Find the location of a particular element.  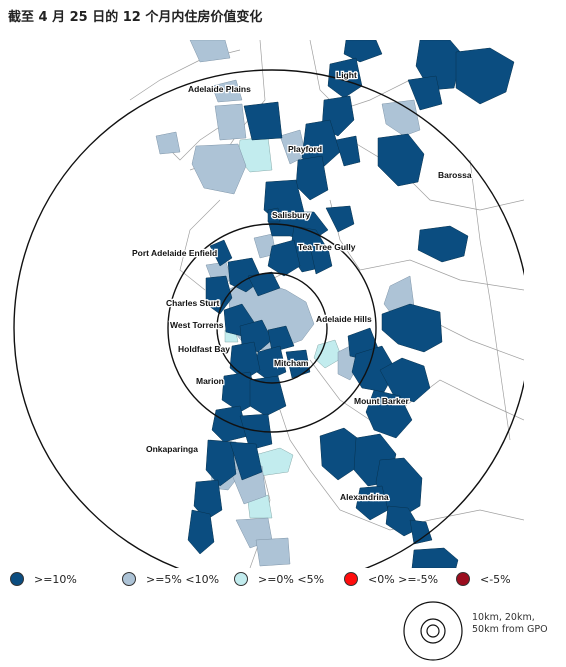

ring-10km is located at coordinates (272, 328).